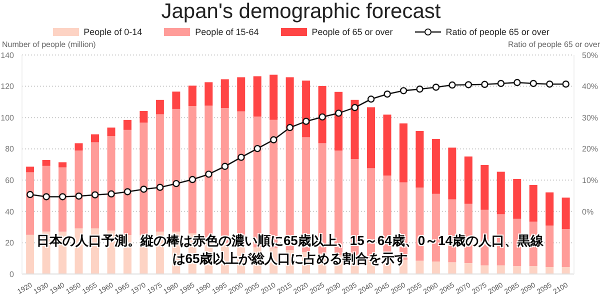  I want to click on y2-axis-title: Ratio of people 65 or over, so click(554, 44).